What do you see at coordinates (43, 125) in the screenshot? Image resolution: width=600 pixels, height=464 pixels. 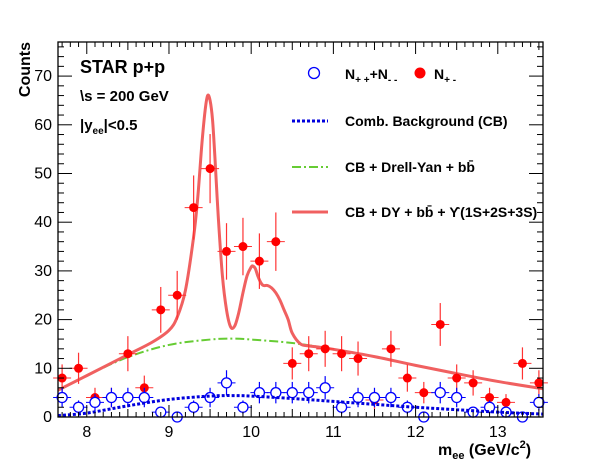 I see `y-tick-label: 60` at bounding box center [43, 125].